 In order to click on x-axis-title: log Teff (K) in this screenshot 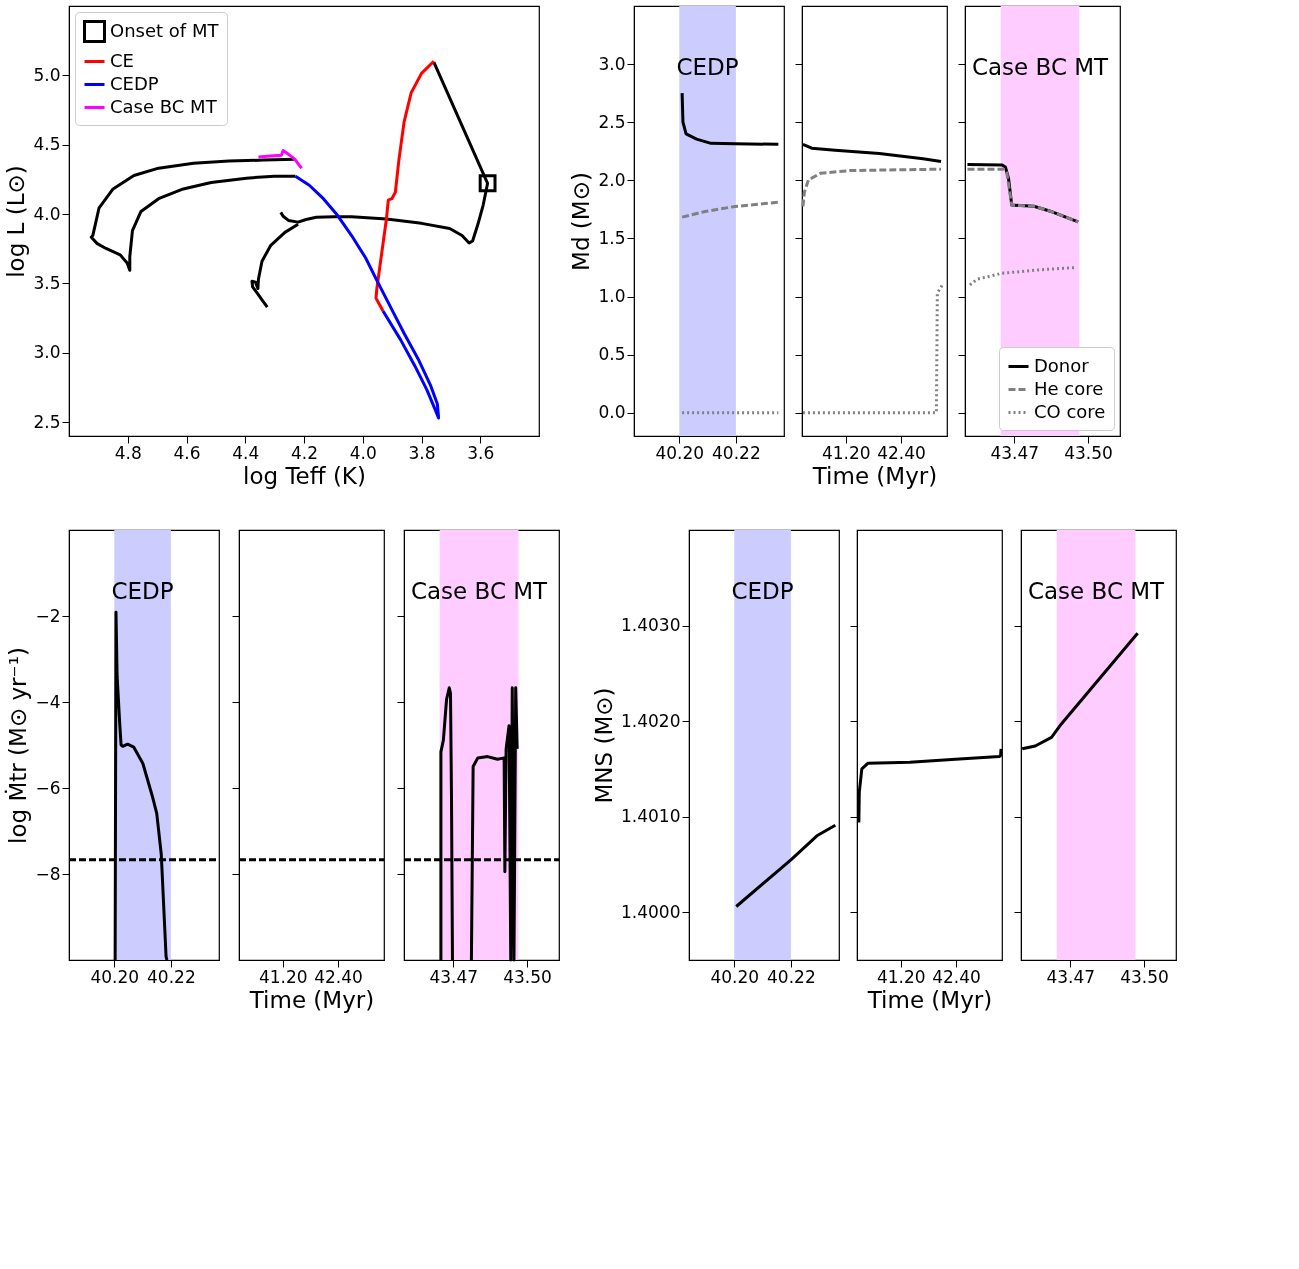, I will do `click(304, 475)`.